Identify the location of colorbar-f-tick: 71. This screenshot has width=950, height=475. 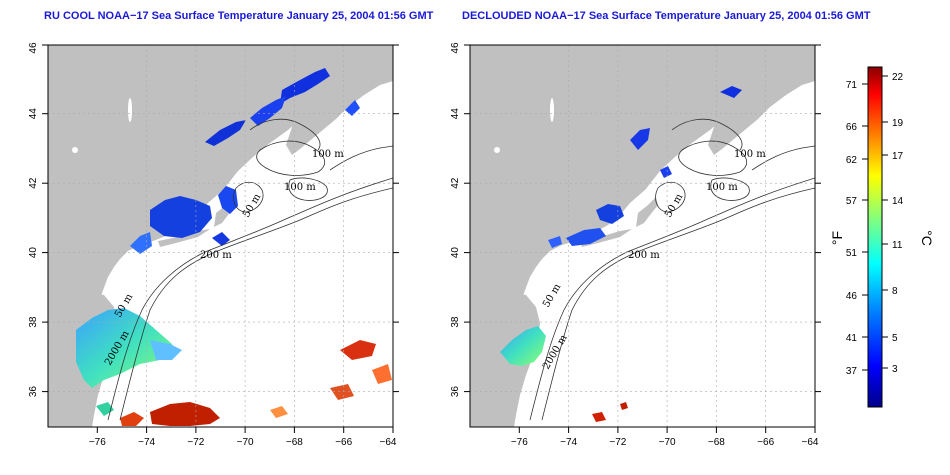
(852, 85).